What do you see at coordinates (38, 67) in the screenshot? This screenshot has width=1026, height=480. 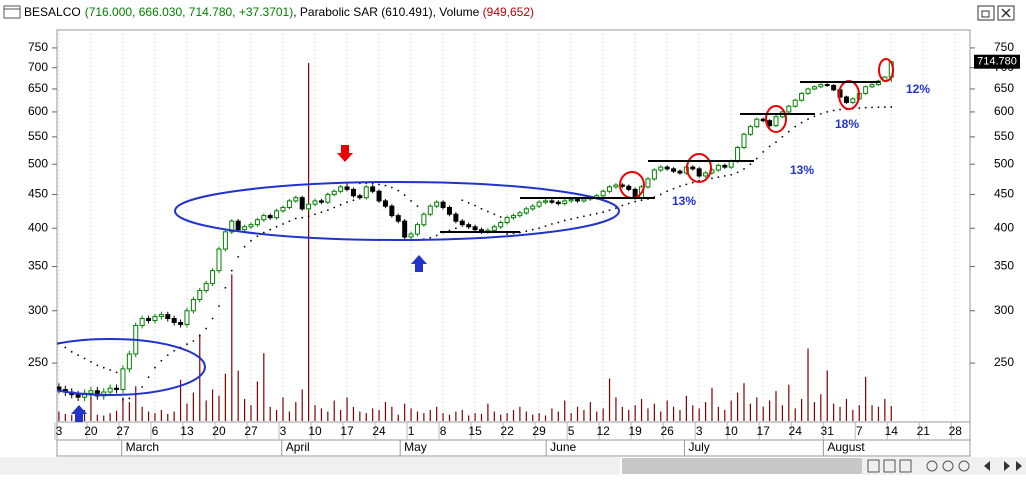 I see `y-tick-label: 700` at bounding box center [38, 67].